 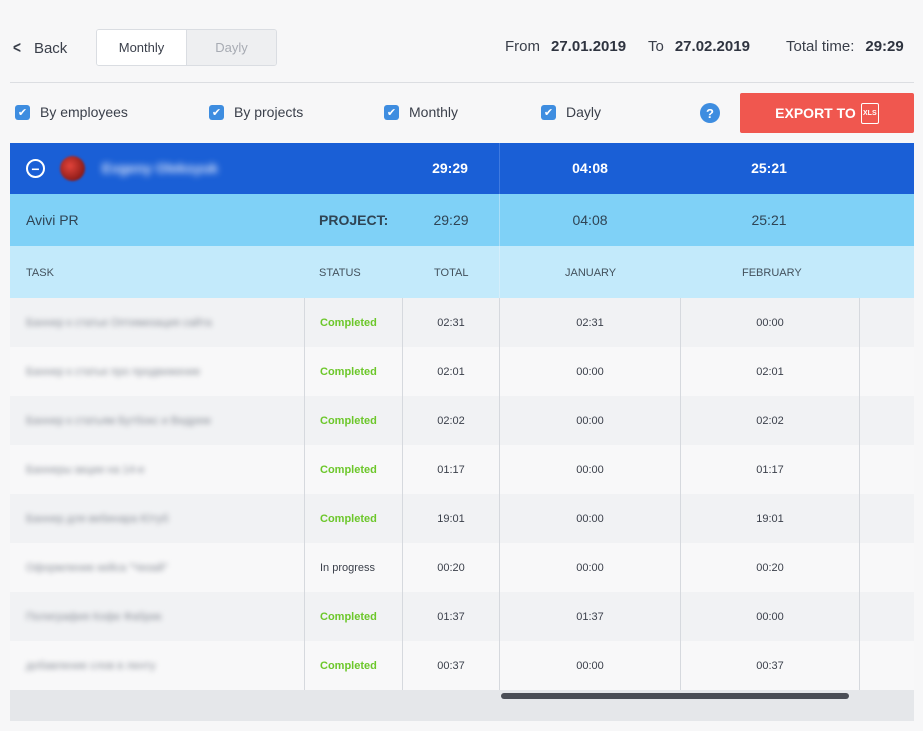 I want to click on task-name: Баннеры акции на 14-е, so click(x=85, y=470).